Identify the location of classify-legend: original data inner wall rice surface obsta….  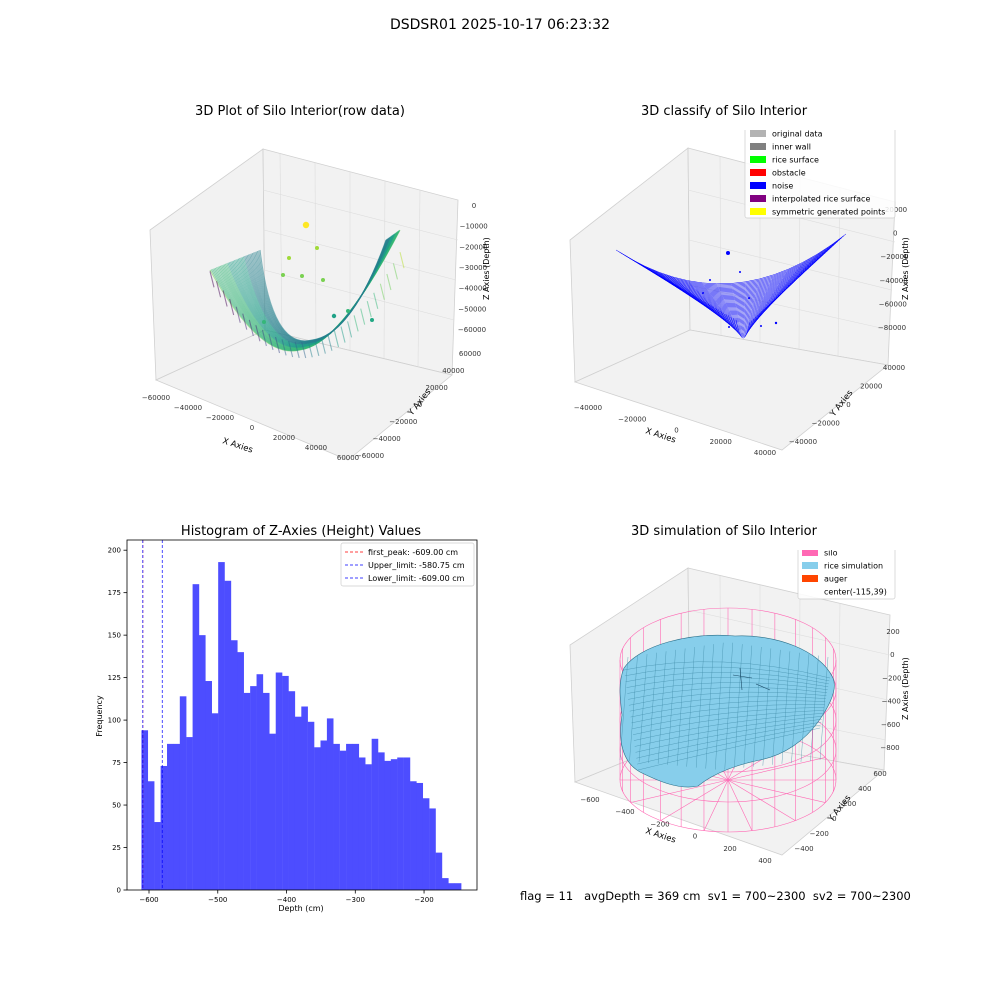
(820, 174).